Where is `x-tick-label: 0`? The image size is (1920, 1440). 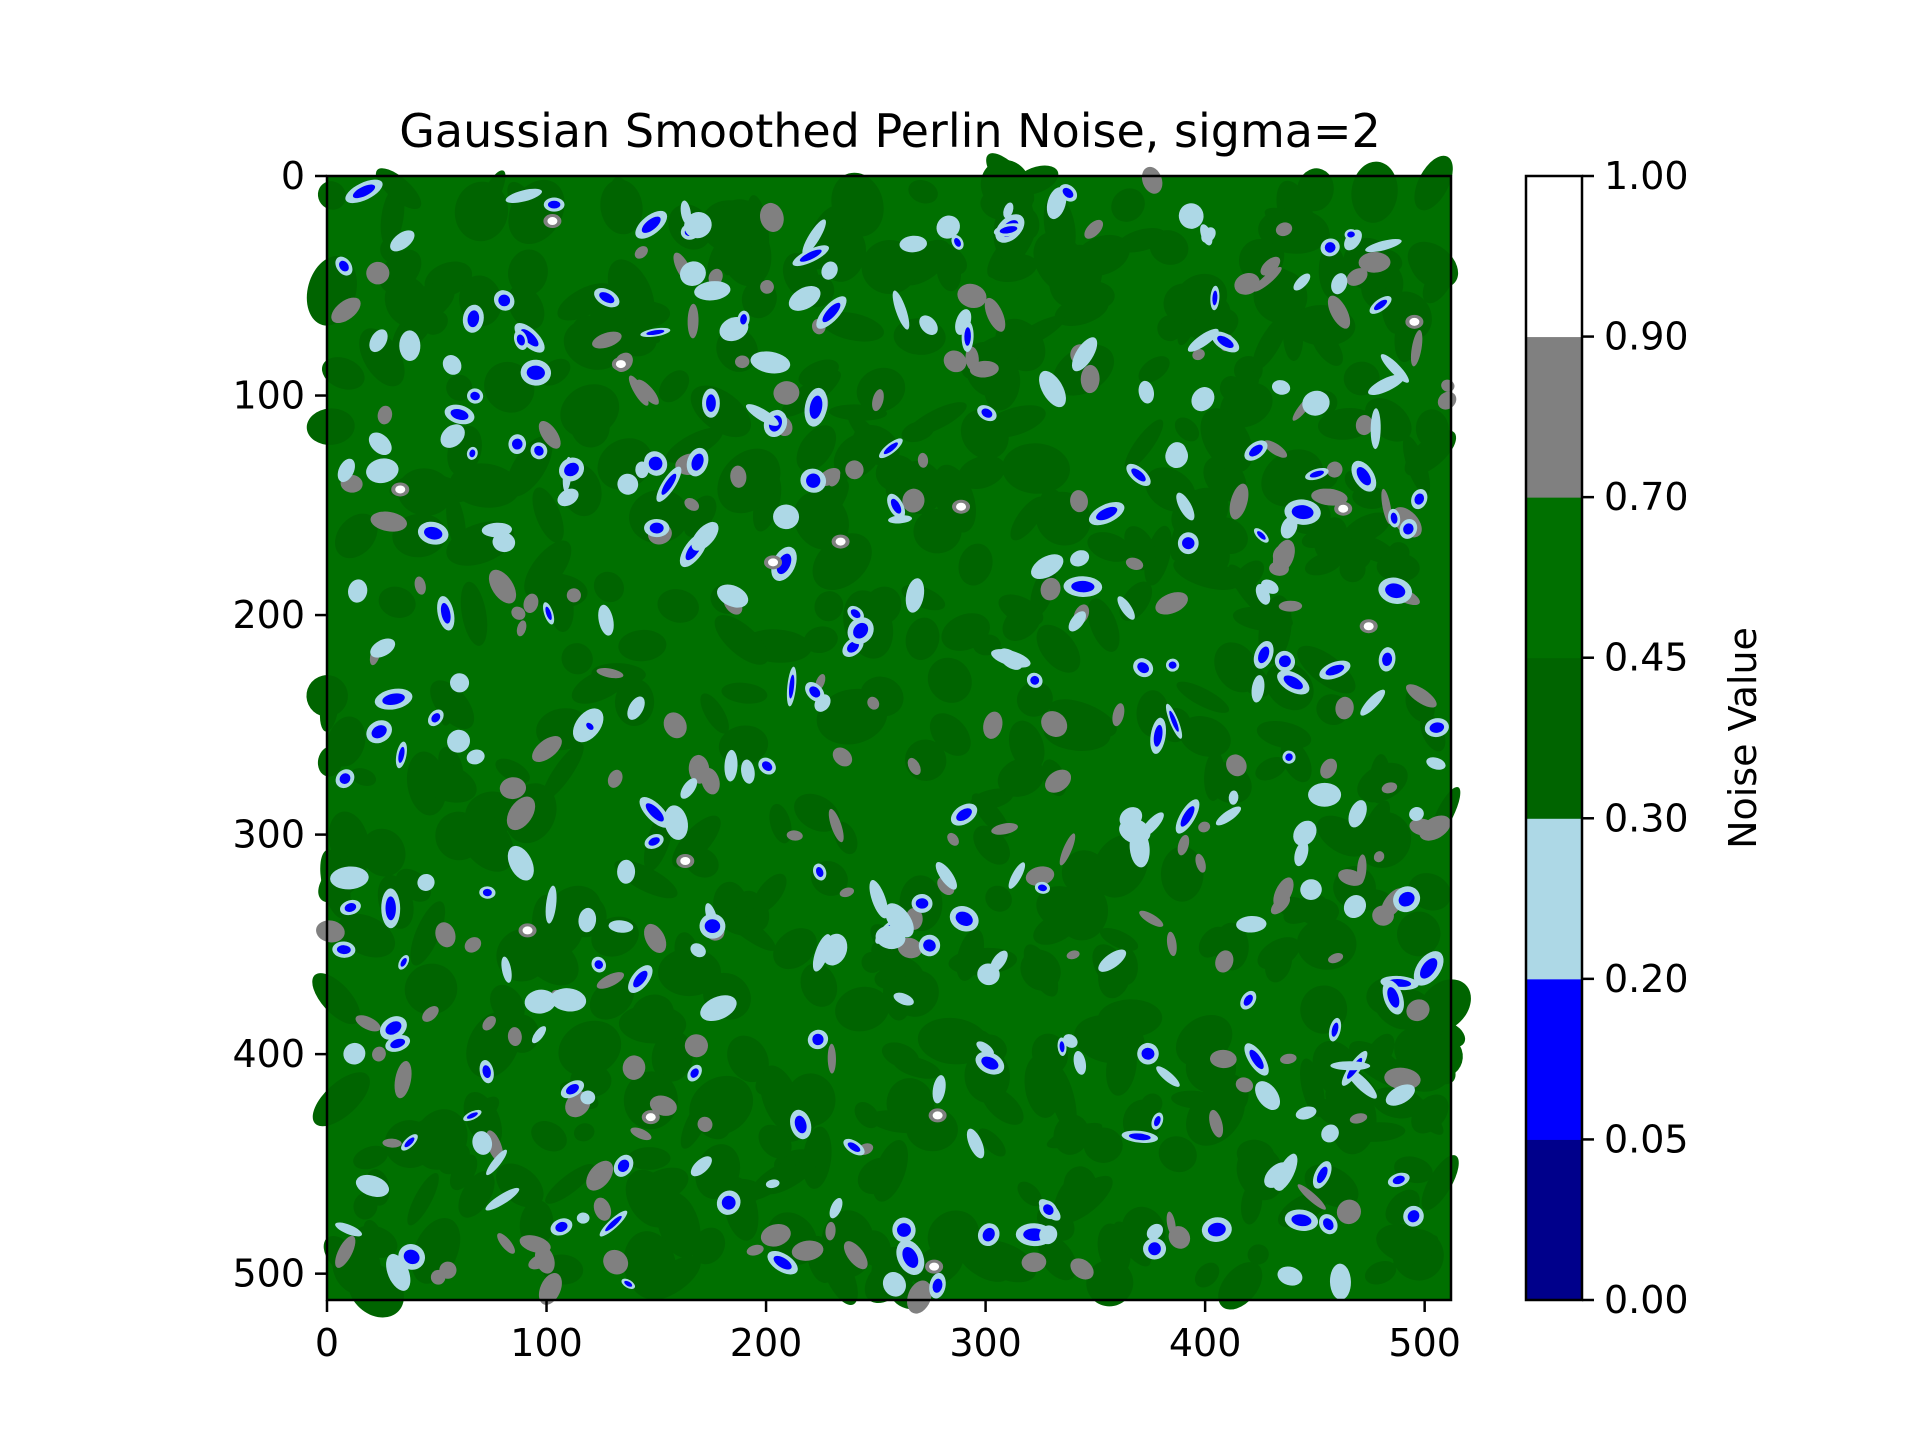
x-tick-label: 0 is located at coordinates (327, 1343).